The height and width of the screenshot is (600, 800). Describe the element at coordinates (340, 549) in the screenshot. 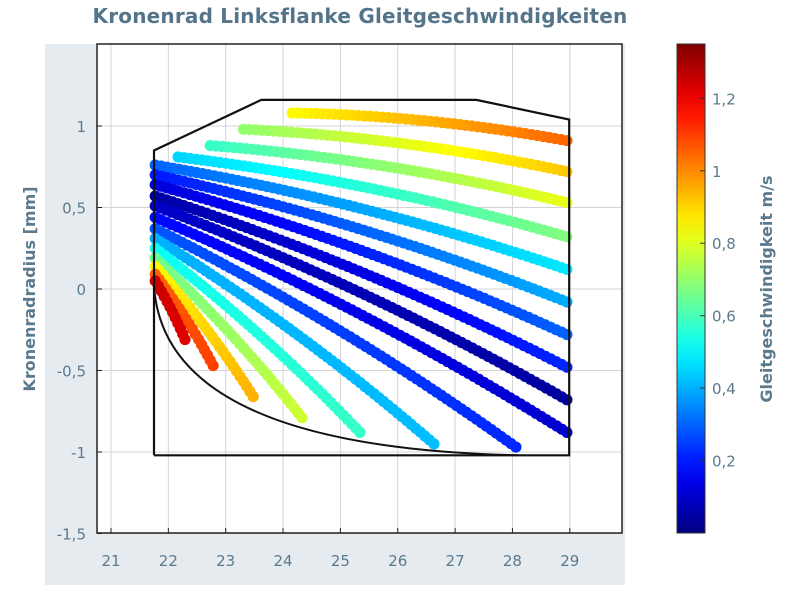

I see `x-axis: 21 22 23 24 25 26 27 28 29` at that location.